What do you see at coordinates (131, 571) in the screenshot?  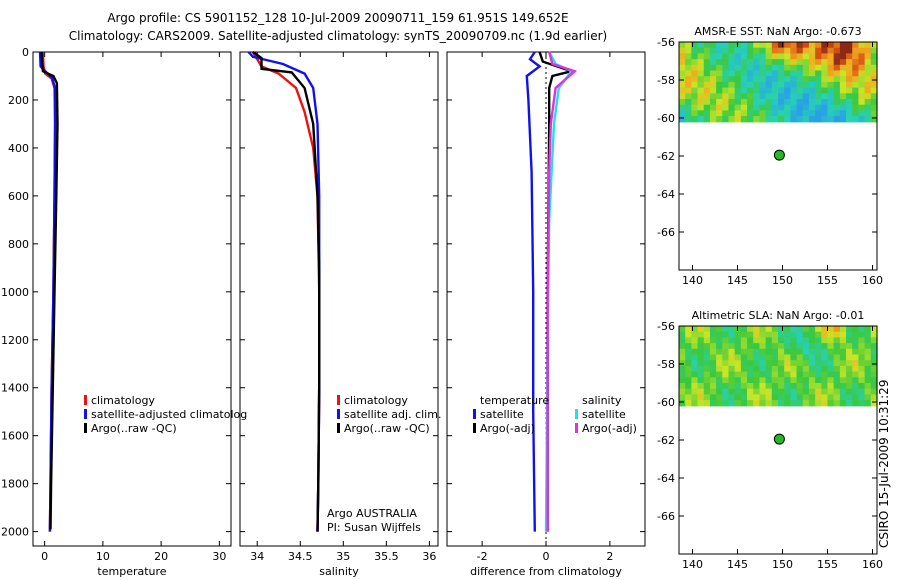 I see `x-axis-label: temperature` at bounding box center [131, 571].